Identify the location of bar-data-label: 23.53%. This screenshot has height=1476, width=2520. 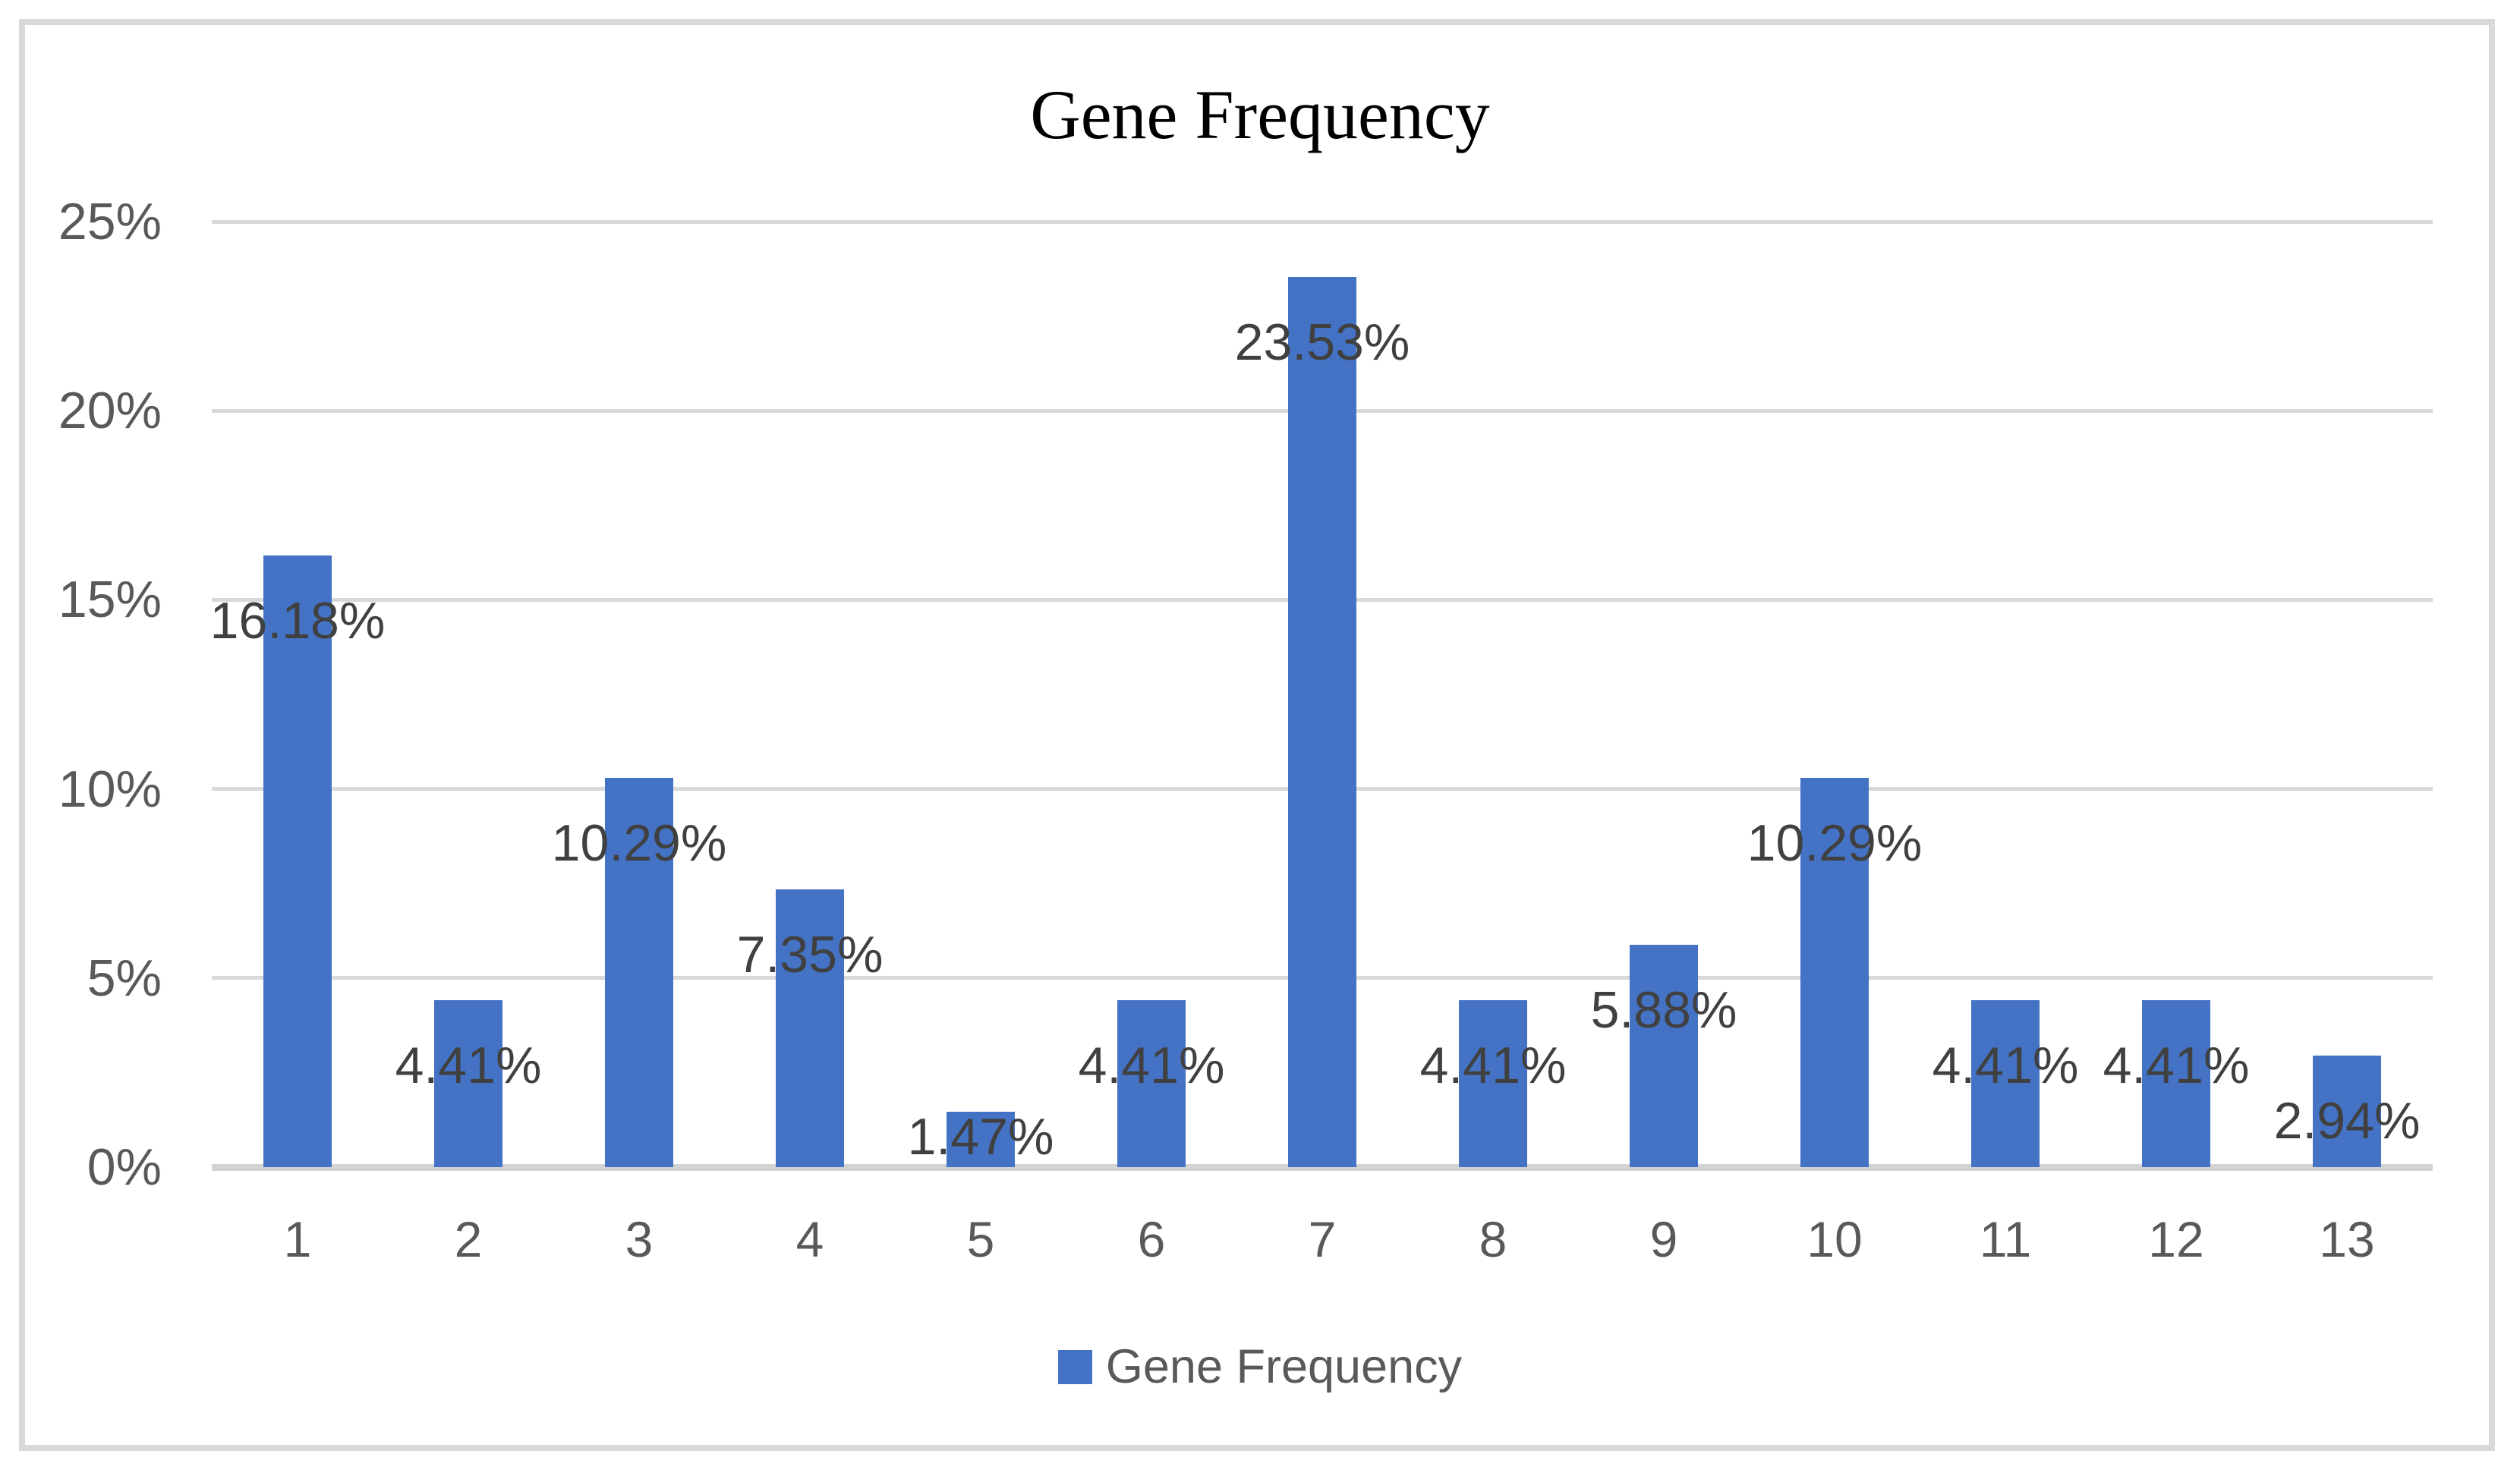
(1322, 342).